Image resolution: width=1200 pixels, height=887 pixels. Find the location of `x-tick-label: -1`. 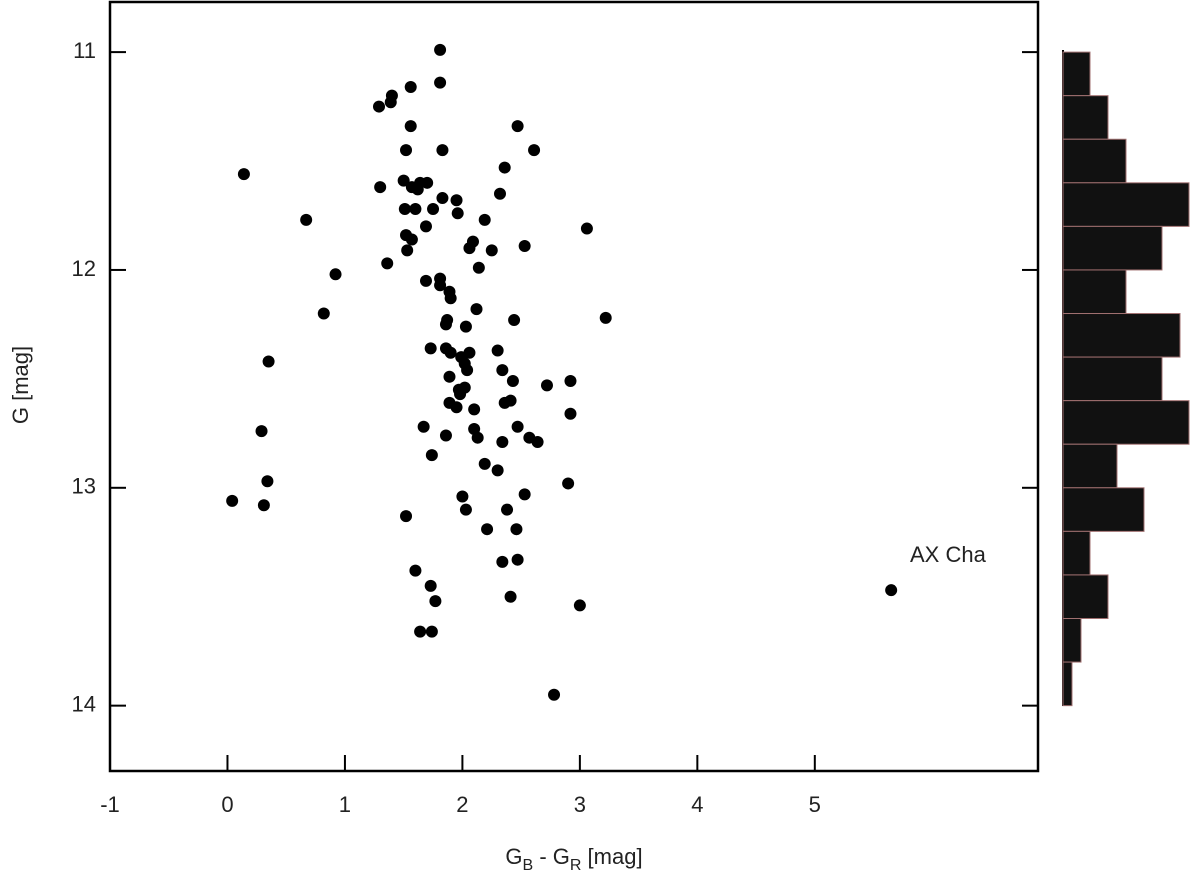

x-tick-label: -1 is located at coordinates (110, 804).